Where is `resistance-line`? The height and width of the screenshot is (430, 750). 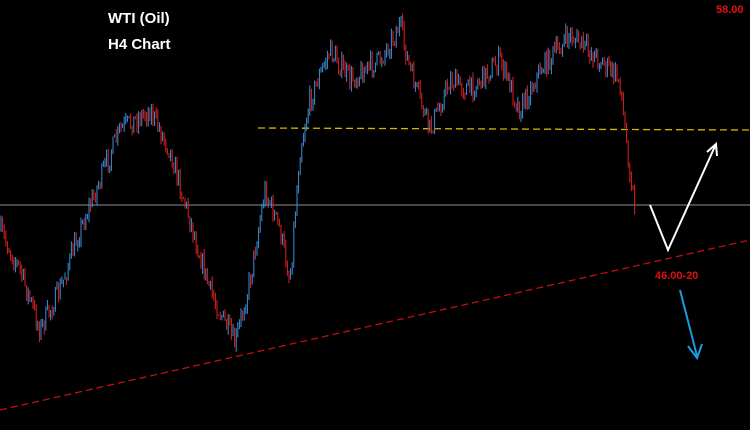
resistance-line is located at coordinates (503, 129).